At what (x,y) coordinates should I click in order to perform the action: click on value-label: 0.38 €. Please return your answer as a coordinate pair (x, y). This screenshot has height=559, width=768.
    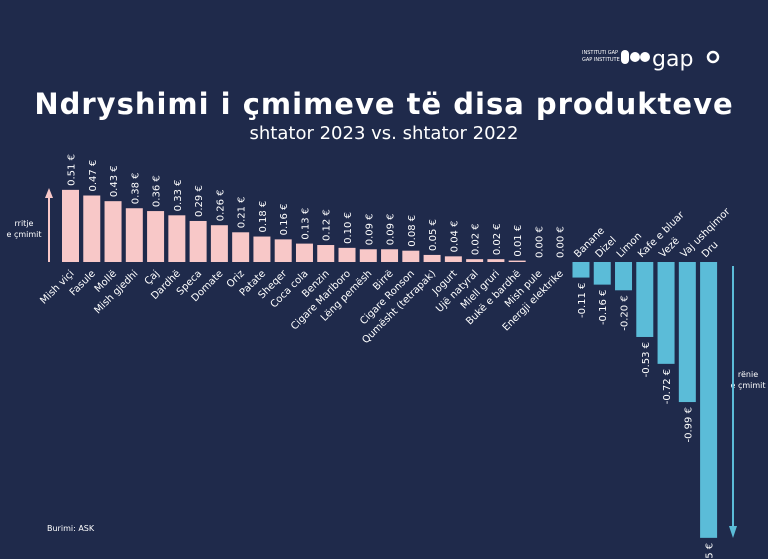
    Looking at the image, I should click on (135, 188).